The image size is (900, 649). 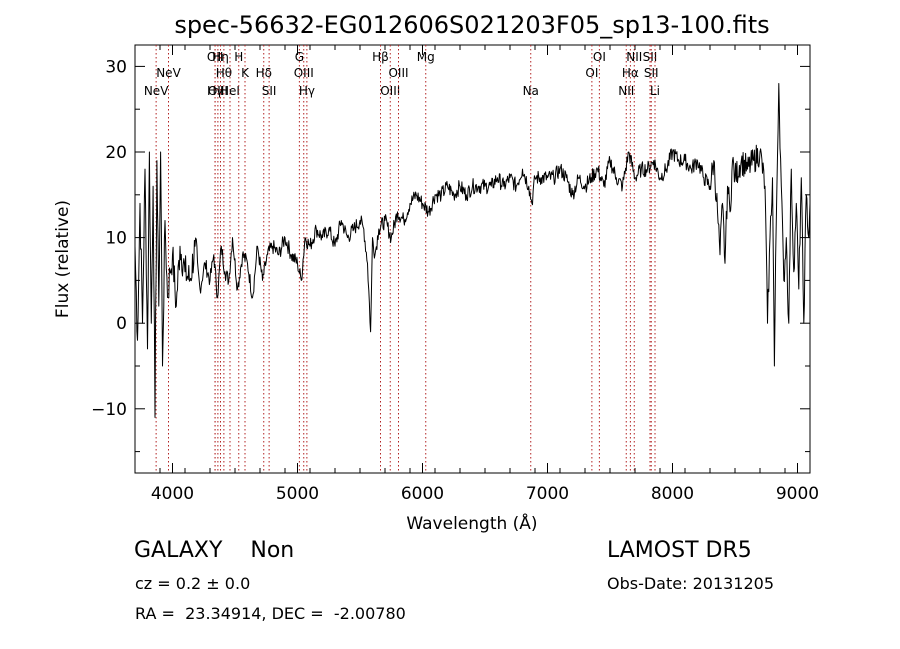 What do you see at coordinates (380, 57) in the screenshot?
I see `line-marker-label: Hβ` at bounding box center [380, 57].